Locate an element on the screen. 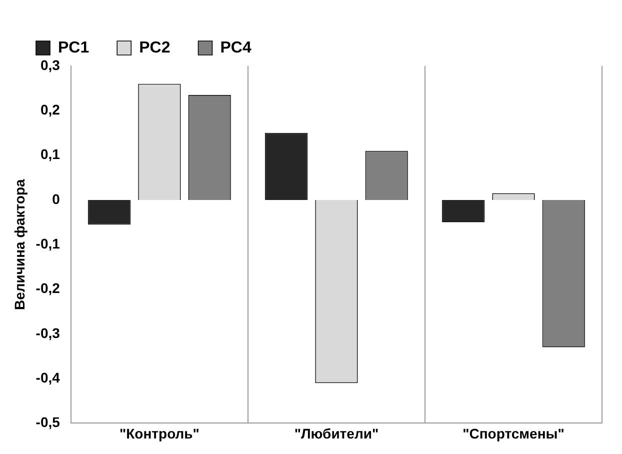  x-tick-label: "Спортсмены" is located at coordinates (513, 433).